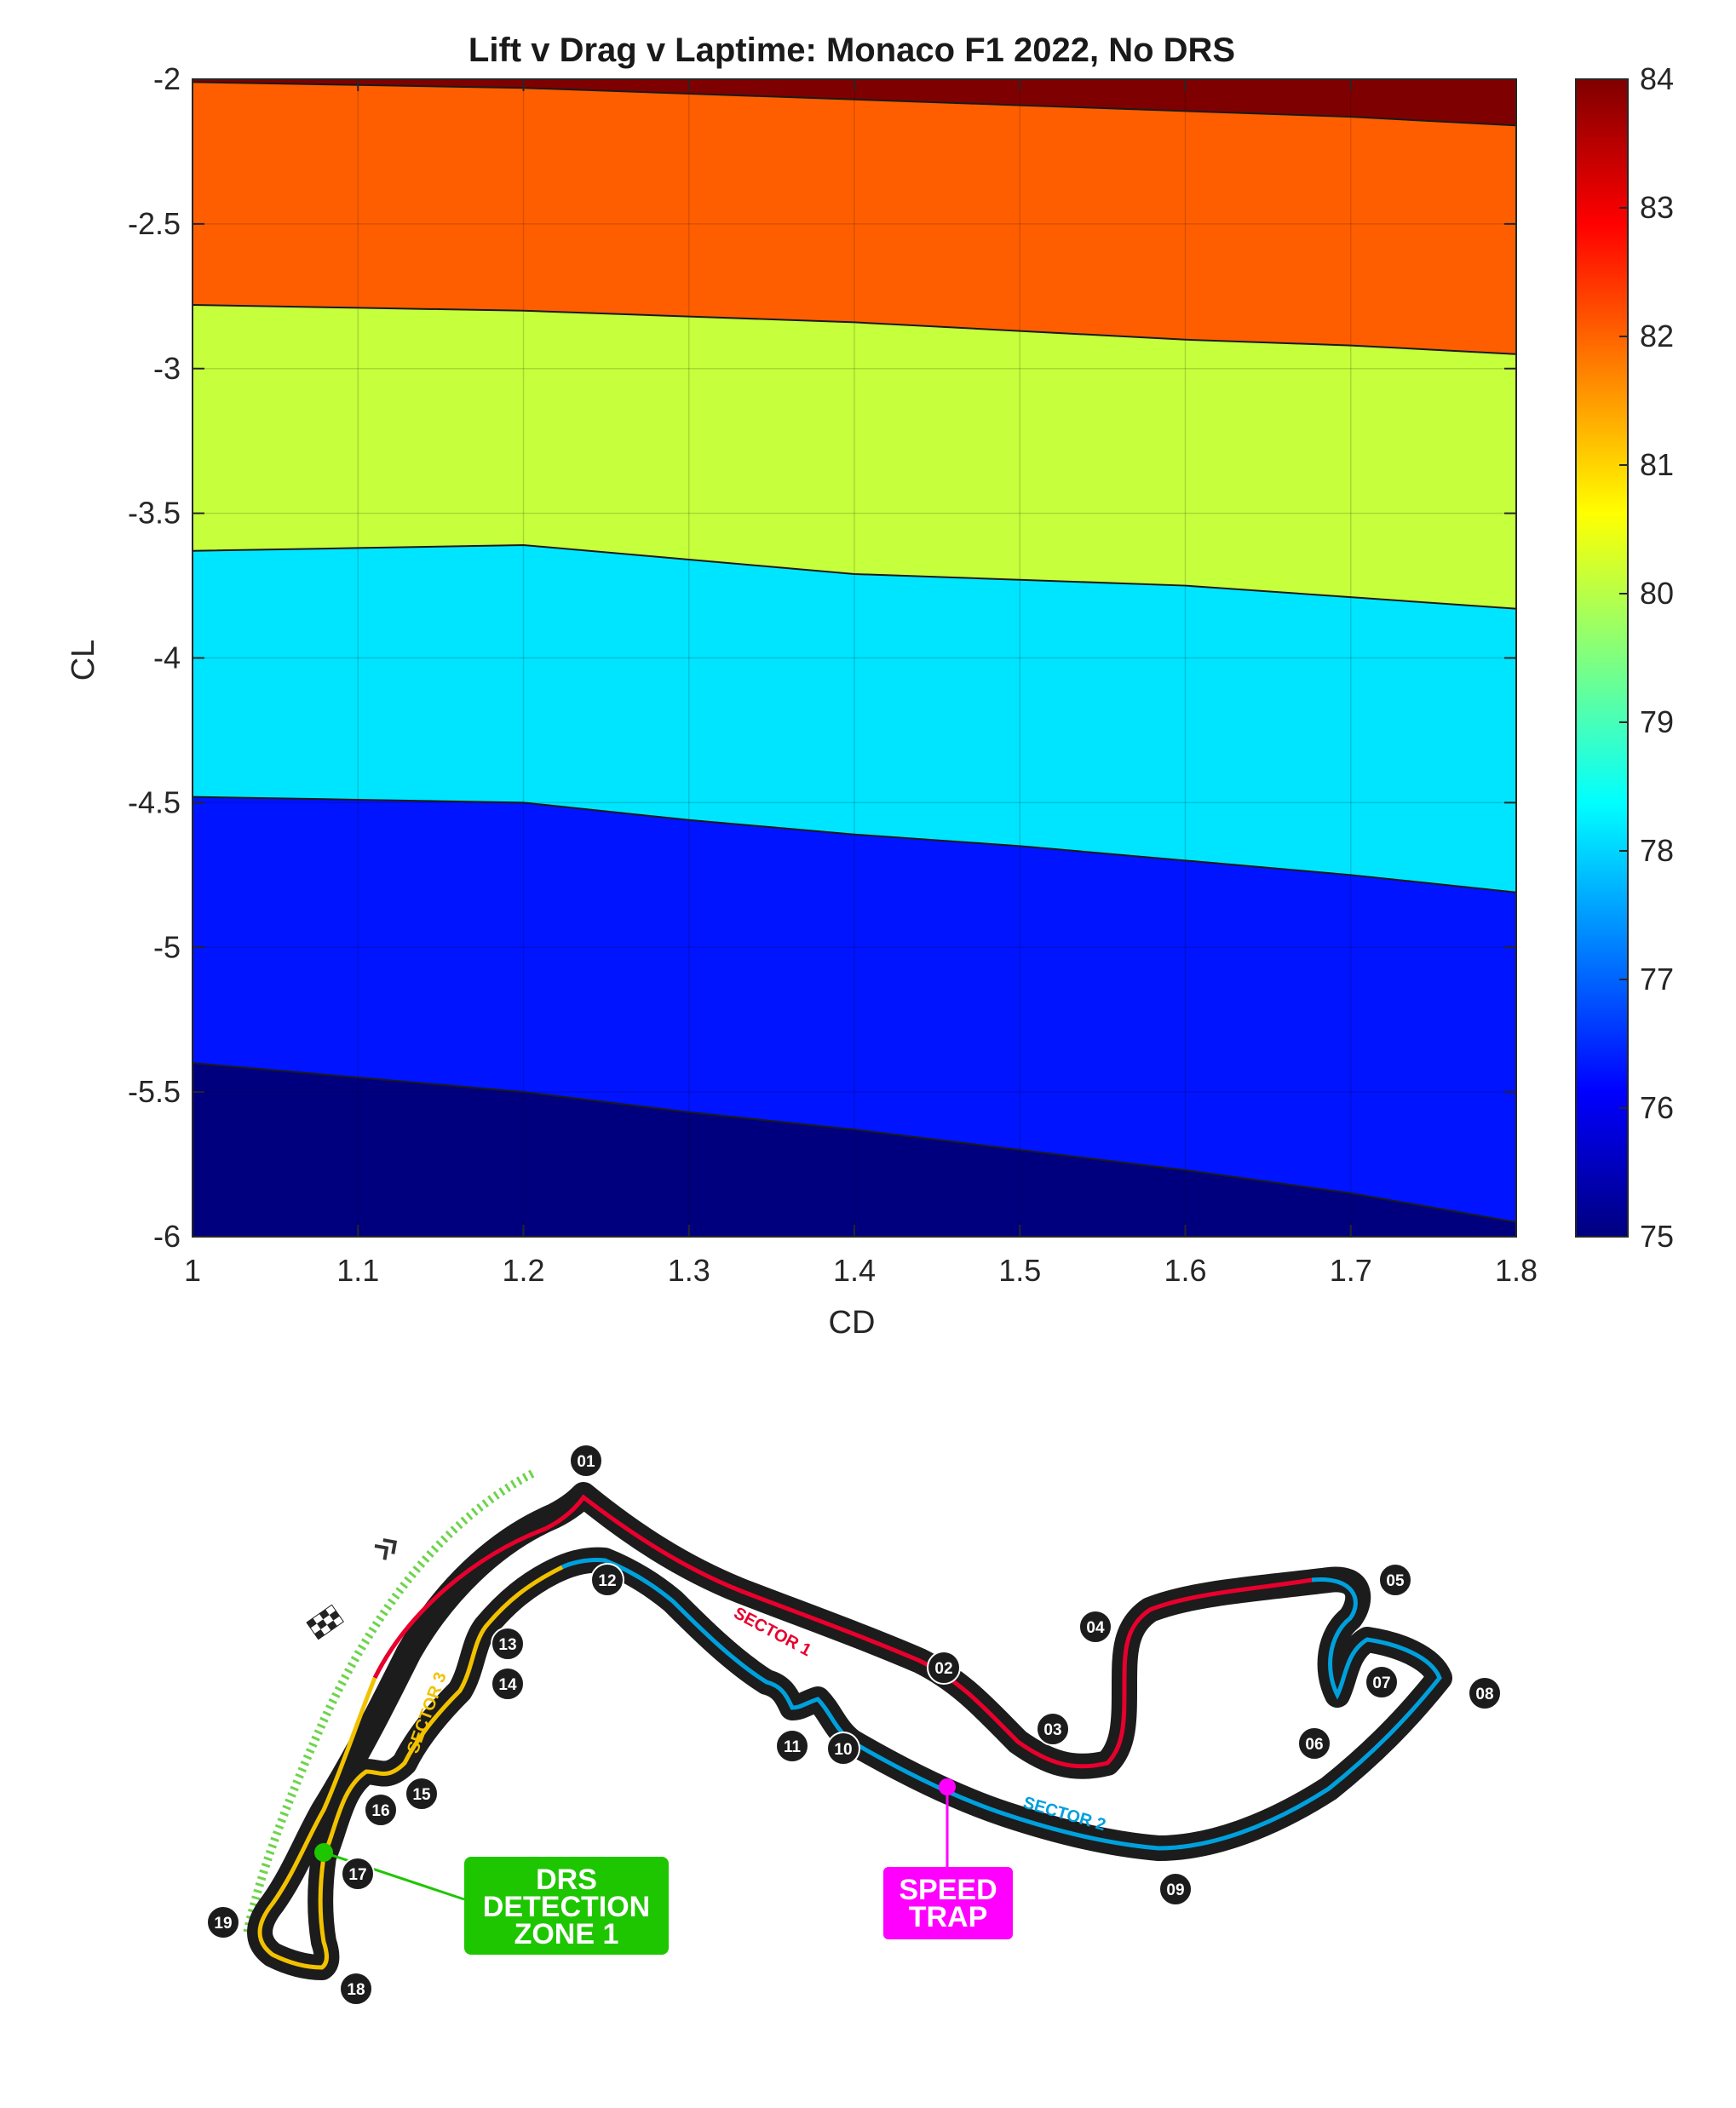 The height and width of the screenshot is (2108, 1736). What do you see at coordinates (948, 1890) in the screenshot?
I see `speed-trap-line-1: SPEED` at bounding box center [948, 1890].